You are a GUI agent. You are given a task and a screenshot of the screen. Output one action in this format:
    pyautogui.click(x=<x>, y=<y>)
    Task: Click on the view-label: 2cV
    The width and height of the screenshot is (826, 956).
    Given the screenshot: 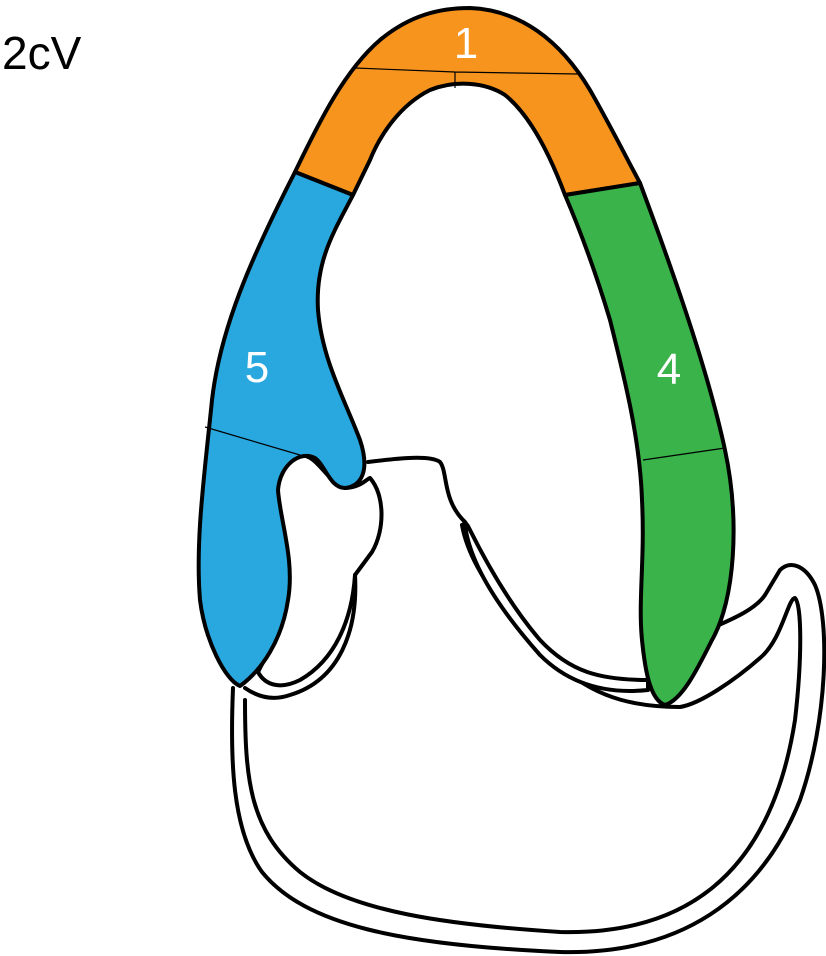 What is the action you would take?
    pyautogui.click(x=42, y=53)
    